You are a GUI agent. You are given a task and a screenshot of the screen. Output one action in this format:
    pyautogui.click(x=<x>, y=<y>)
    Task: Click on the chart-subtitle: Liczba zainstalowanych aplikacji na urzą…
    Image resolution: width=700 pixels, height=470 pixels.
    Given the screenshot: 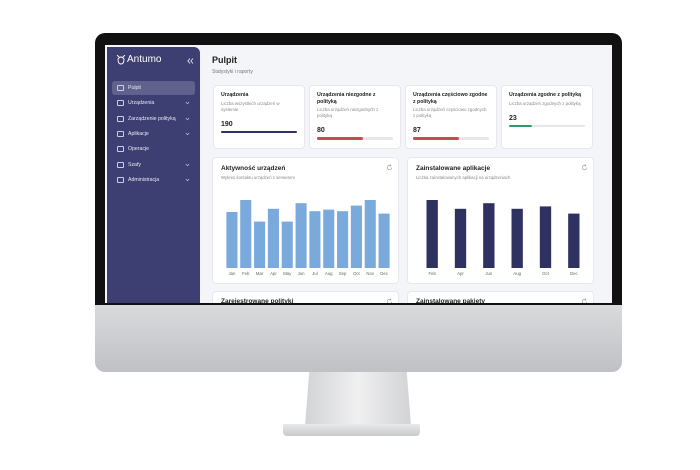 What is the action you would take?
    pyautogui.click(x=463, y=177)
    